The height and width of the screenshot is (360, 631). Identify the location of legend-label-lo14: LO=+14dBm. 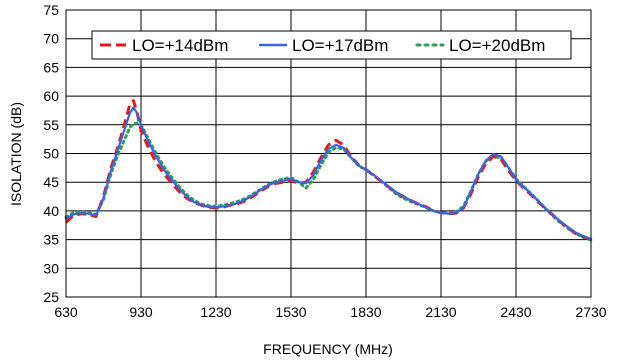
(180, 45).